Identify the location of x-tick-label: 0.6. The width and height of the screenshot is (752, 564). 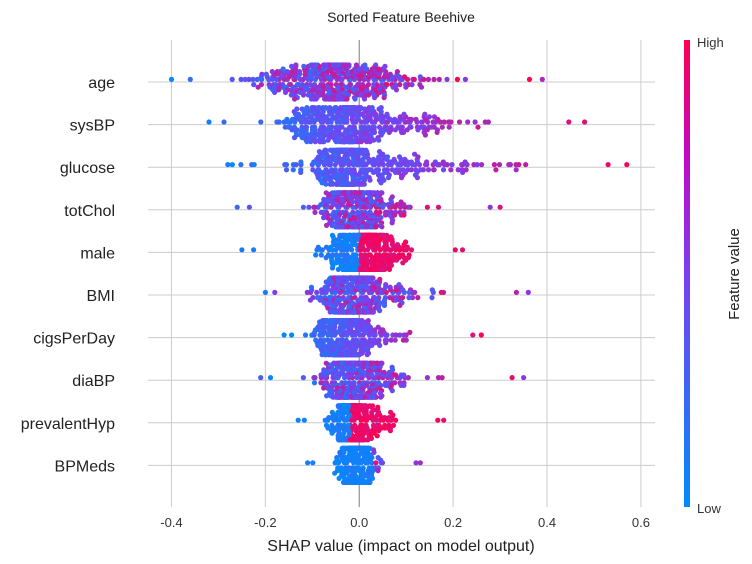
(641, 522).